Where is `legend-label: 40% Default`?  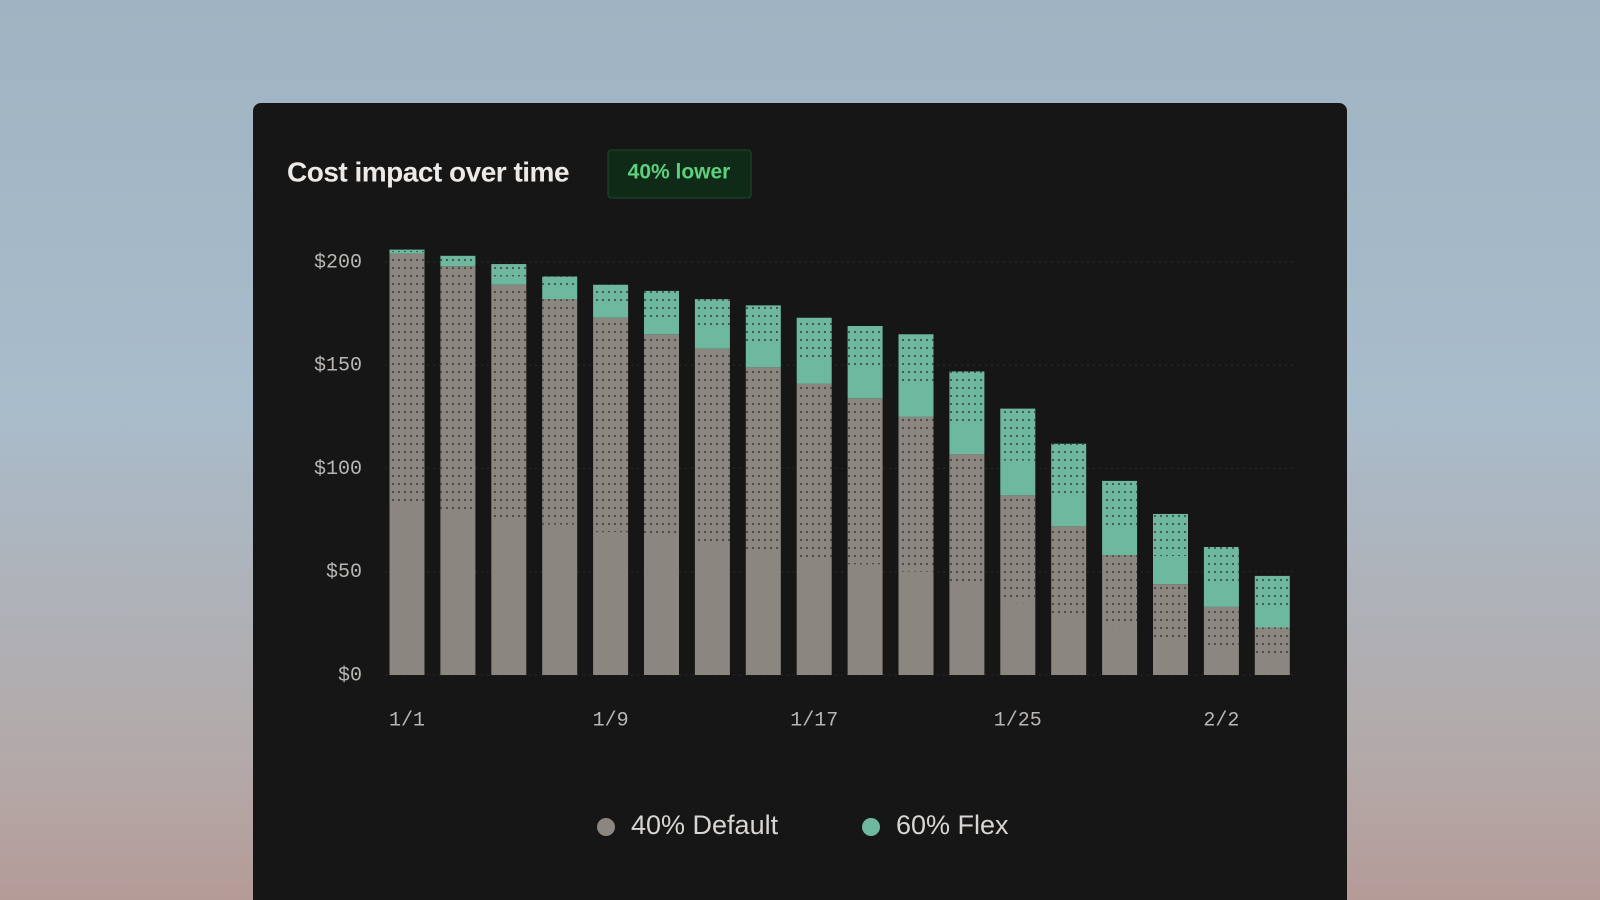 legend-label: 40% Default is located at coordinates (705, 825).